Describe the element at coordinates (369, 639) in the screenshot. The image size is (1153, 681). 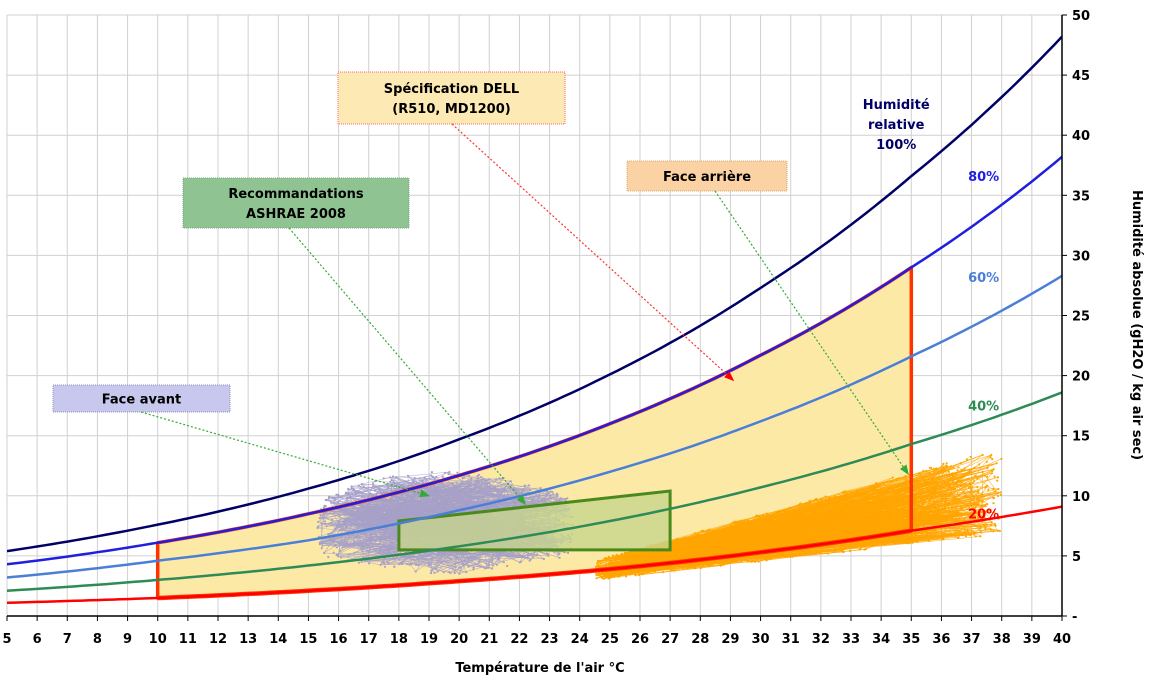
I see `x-tick-label: 17` at that location.